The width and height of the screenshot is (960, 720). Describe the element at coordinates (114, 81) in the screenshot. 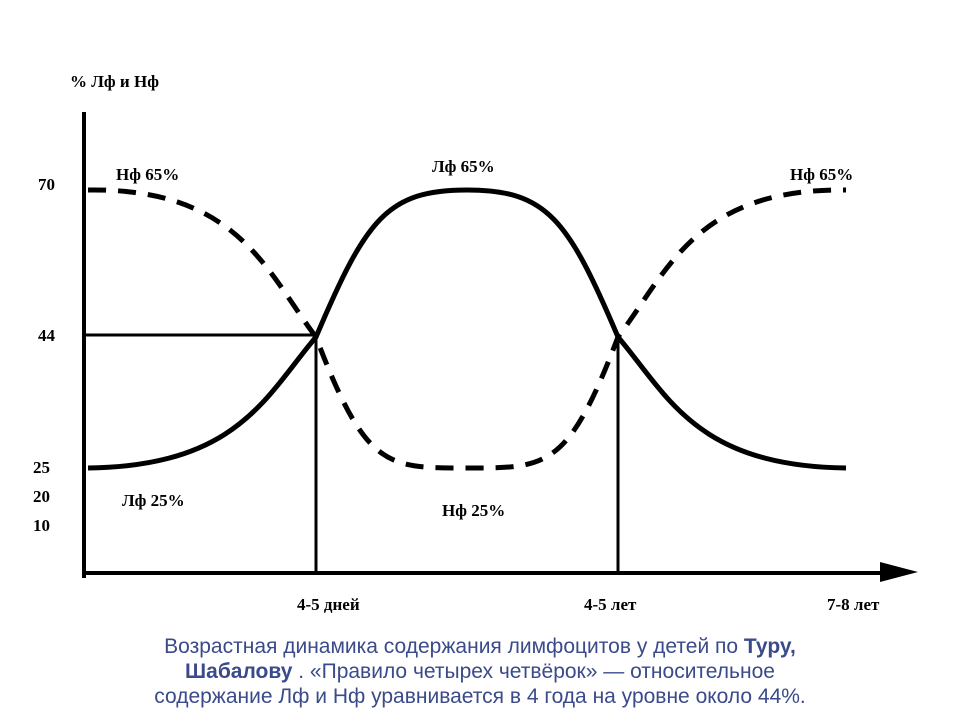

I see `y-axis-label: % Лф и Нф` at that location.